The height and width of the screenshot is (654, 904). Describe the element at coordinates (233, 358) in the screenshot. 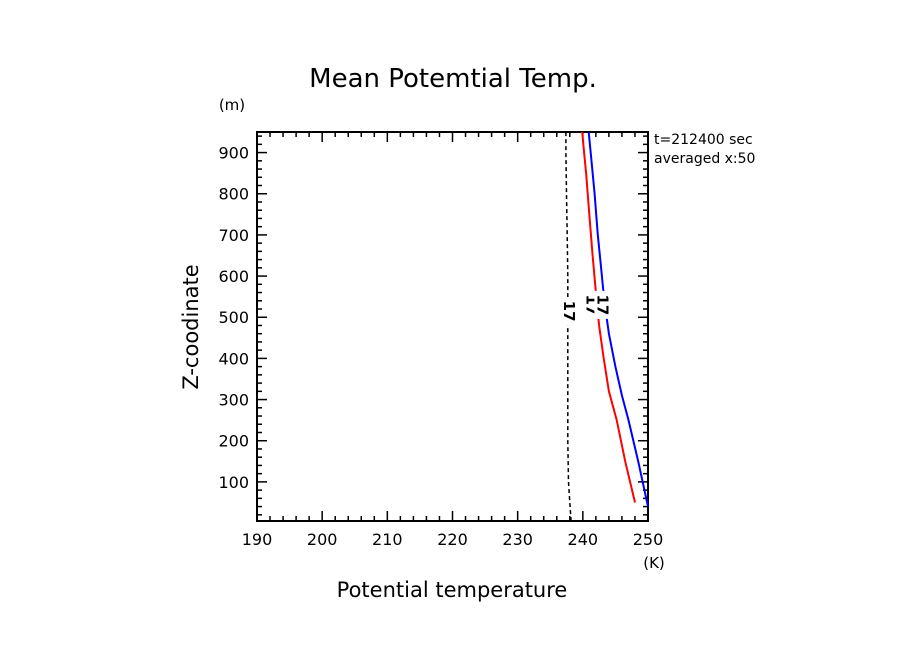

I see `y-tick-label: 400` at that location.